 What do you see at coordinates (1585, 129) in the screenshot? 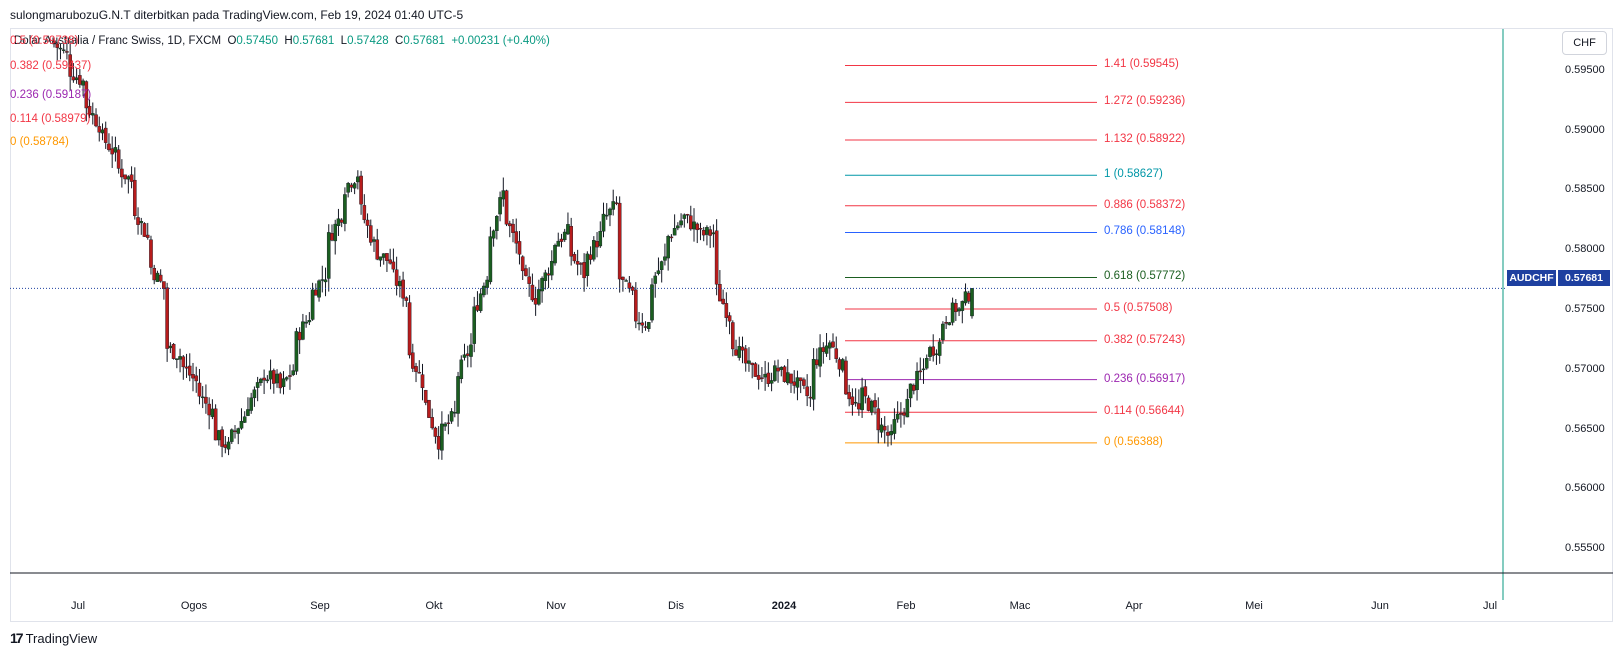
I see `y-tick-label: 0.59000` at bounding box center [1585, 129].